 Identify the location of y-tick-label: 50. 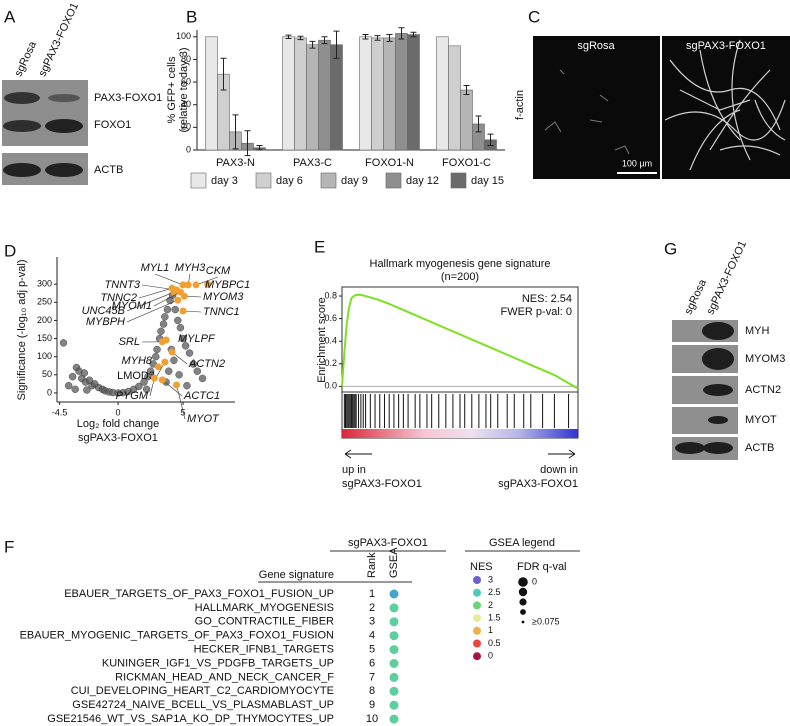
(47, 374).